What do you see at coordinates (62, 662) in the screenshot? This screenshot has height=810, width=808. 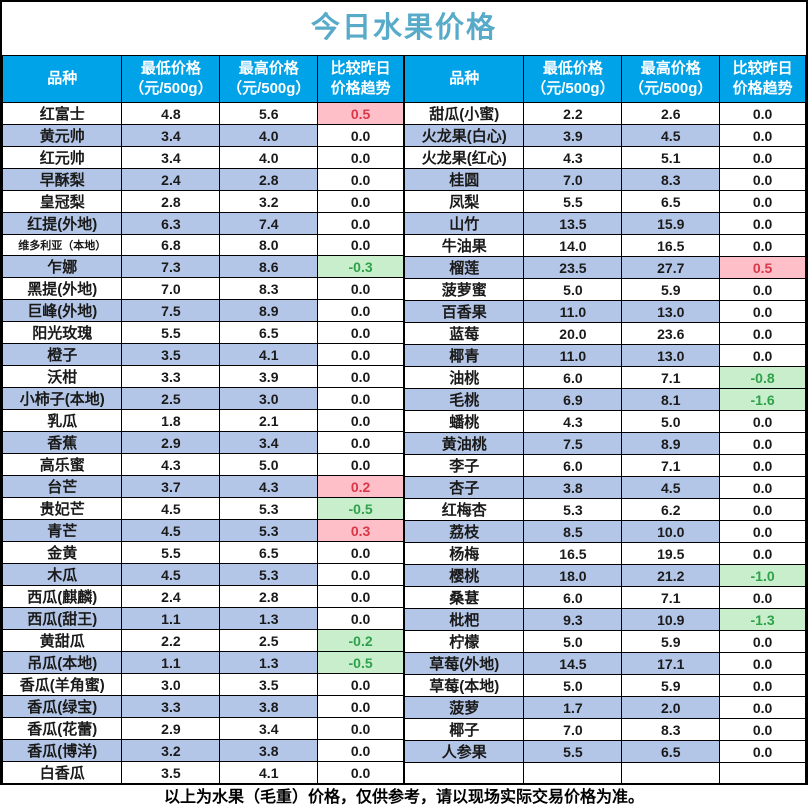 I see `variety-cell: 吊瓜(本地)` at bounding box center [62, 662].